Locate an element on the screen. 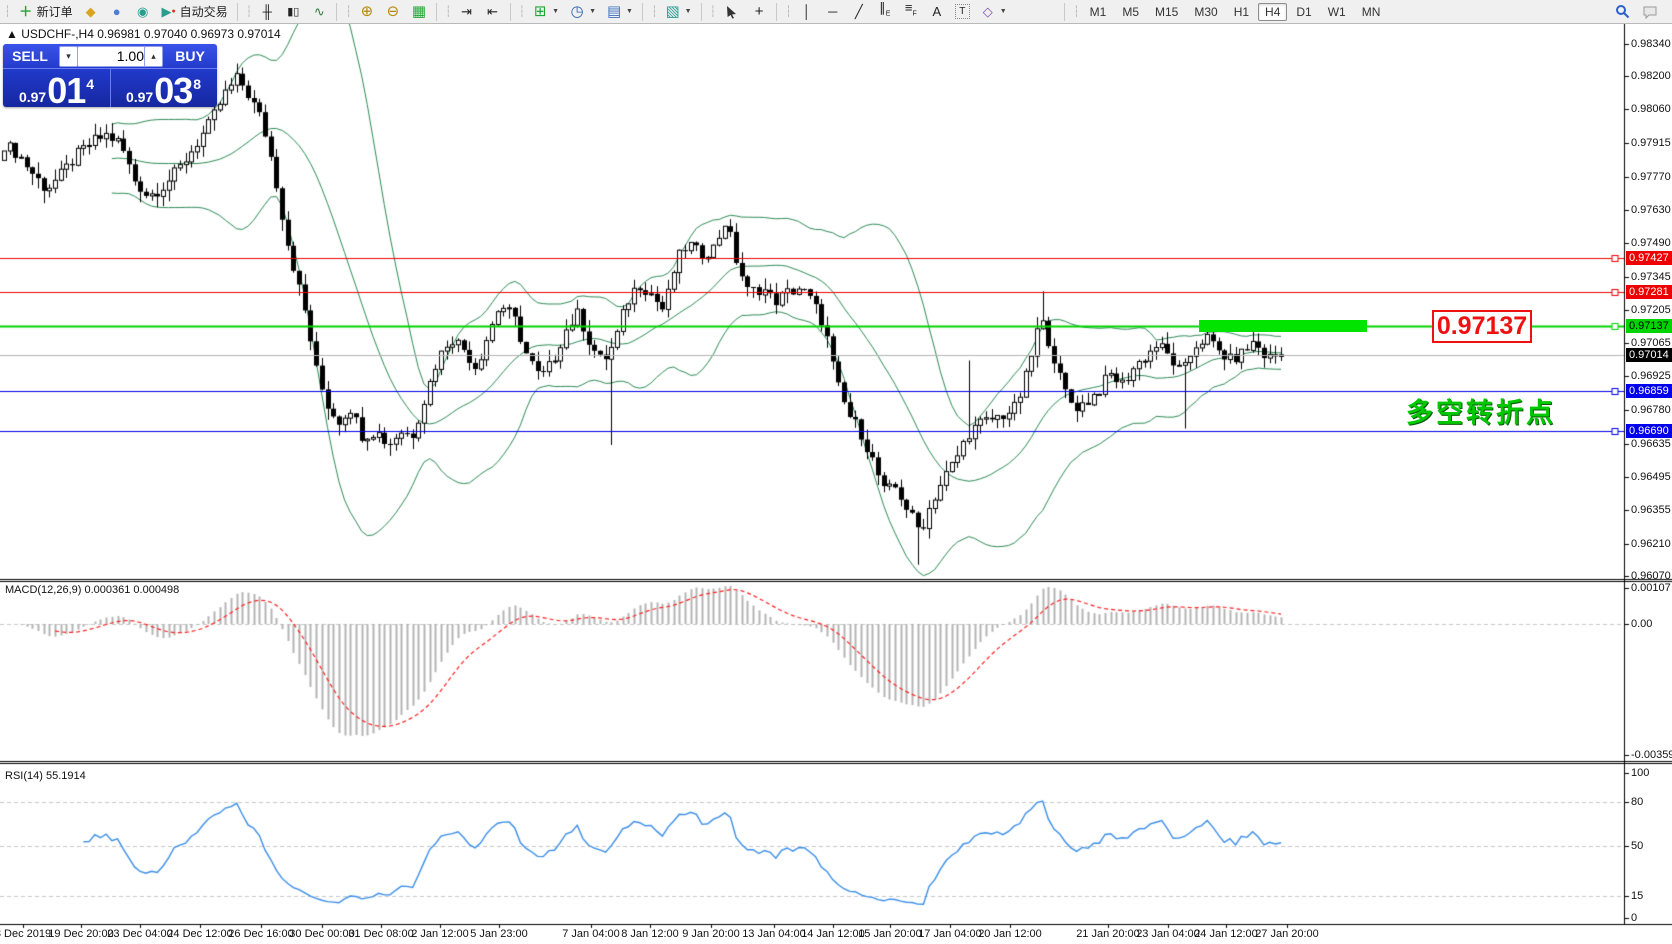  x-axis-label: 19 Dec 20:00 is located at coordinates (81, 934).